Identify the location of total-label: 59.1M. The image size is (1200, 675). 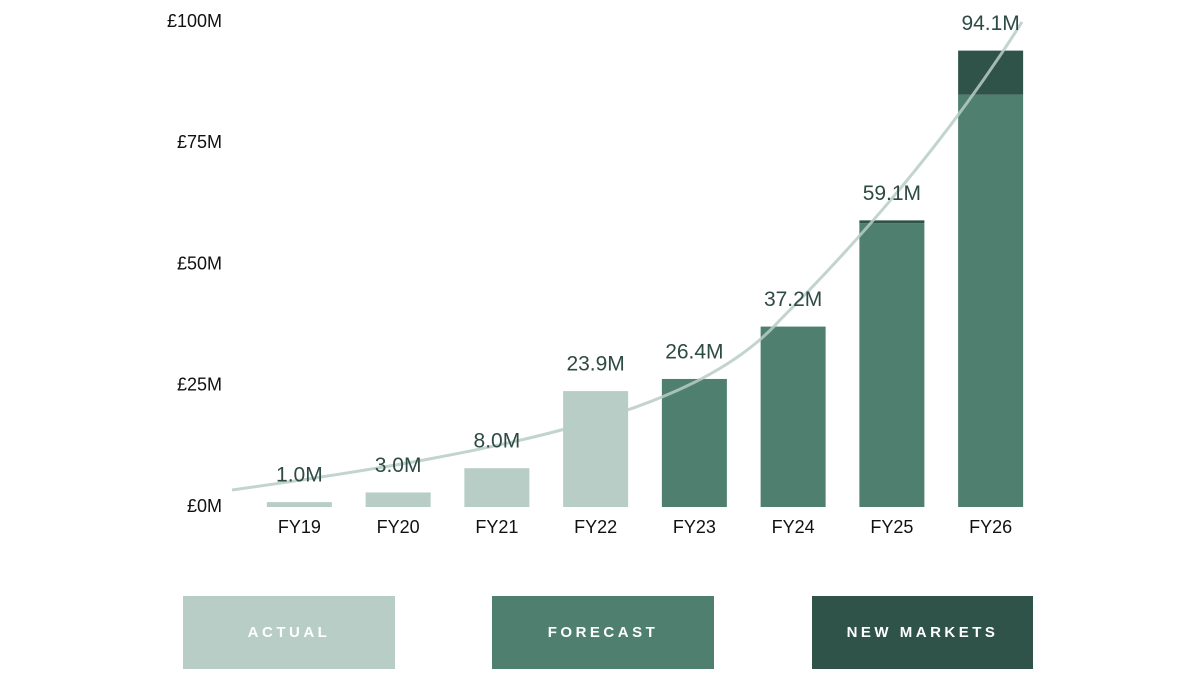
(892, 193).